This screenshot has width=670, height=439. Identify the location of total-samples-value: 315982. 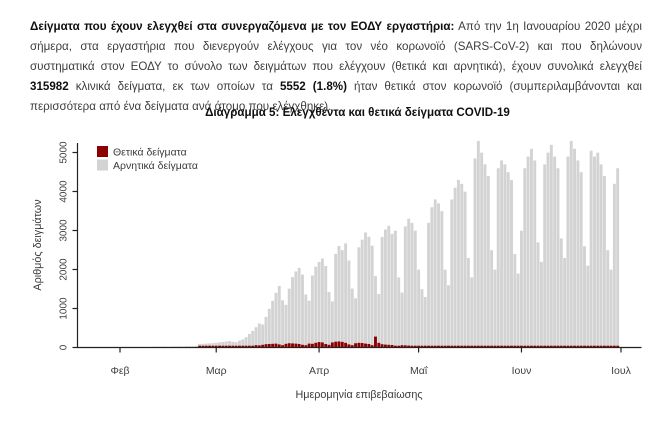
(49, 86).